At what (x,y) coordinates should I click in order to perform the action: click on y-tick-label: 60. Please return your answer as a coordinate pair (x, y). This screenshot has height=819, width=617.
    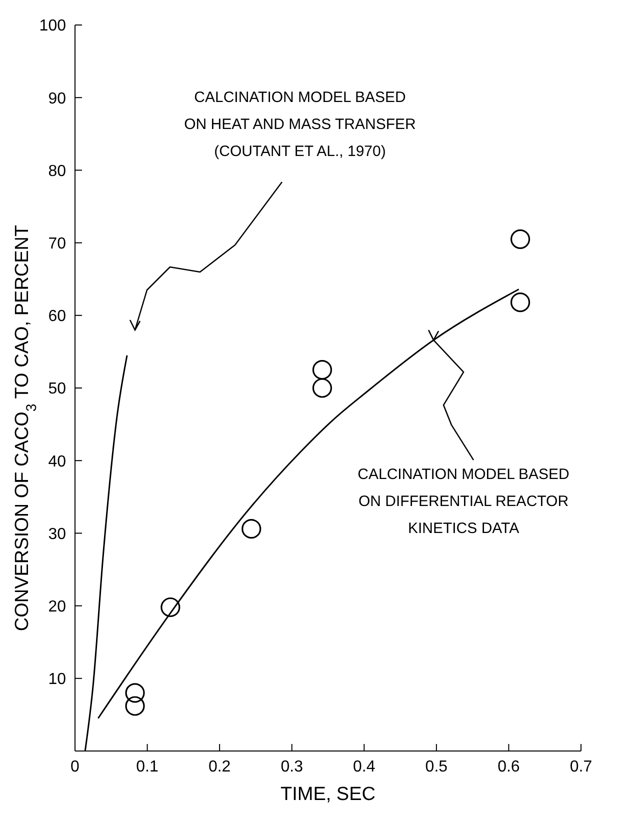
    Looking at the image, I should click on (57, 317).